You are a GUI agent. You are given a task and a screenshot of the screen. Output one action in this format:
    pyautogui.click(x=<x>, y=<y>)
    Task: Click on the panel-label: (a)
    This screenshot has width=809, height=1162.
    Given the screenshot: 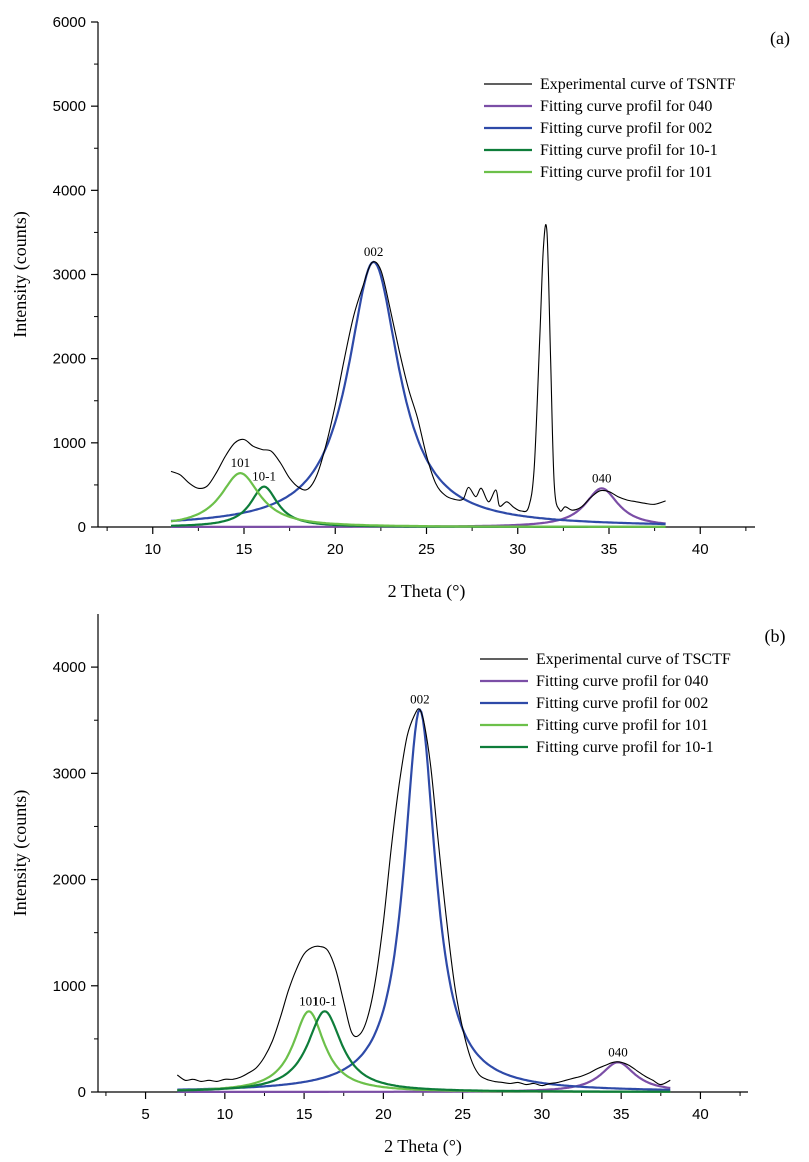 What is the action you would take?
    pyautogui.click(x=780, y=38)
    